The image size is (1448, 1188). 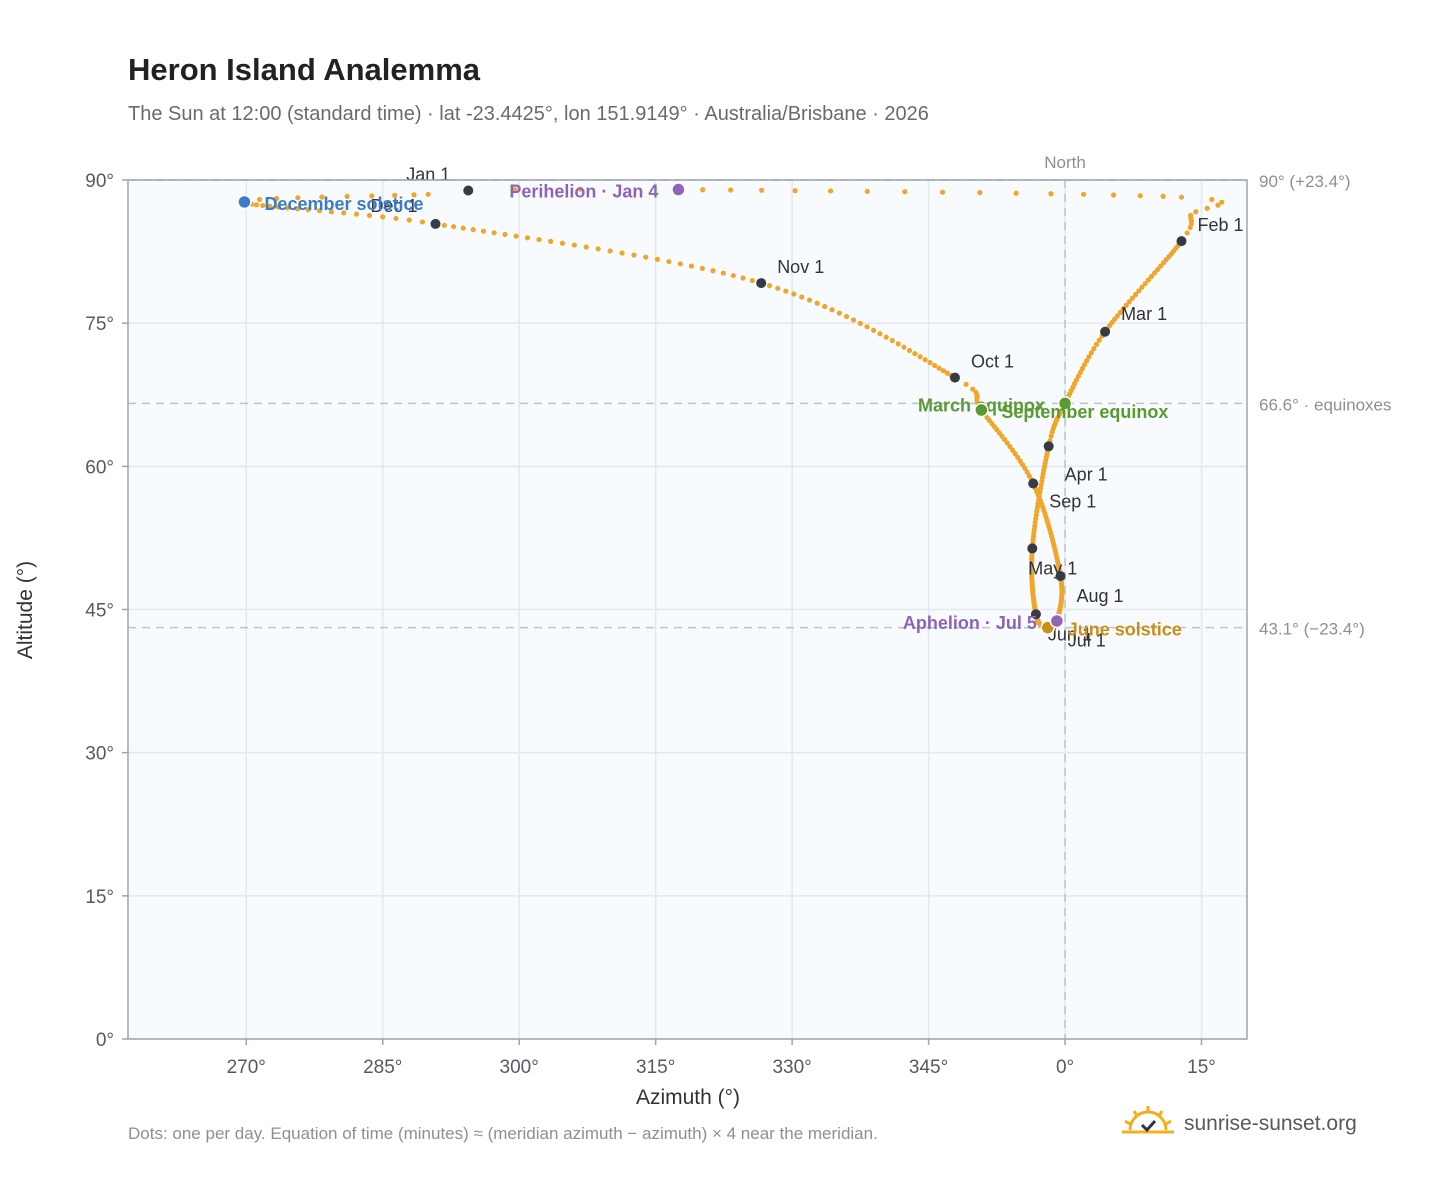 What do you see at coordinates (304, 69) in the screenshot?
I see `chart-title: Heron Island Analemma` at bounding box center [304, 69].